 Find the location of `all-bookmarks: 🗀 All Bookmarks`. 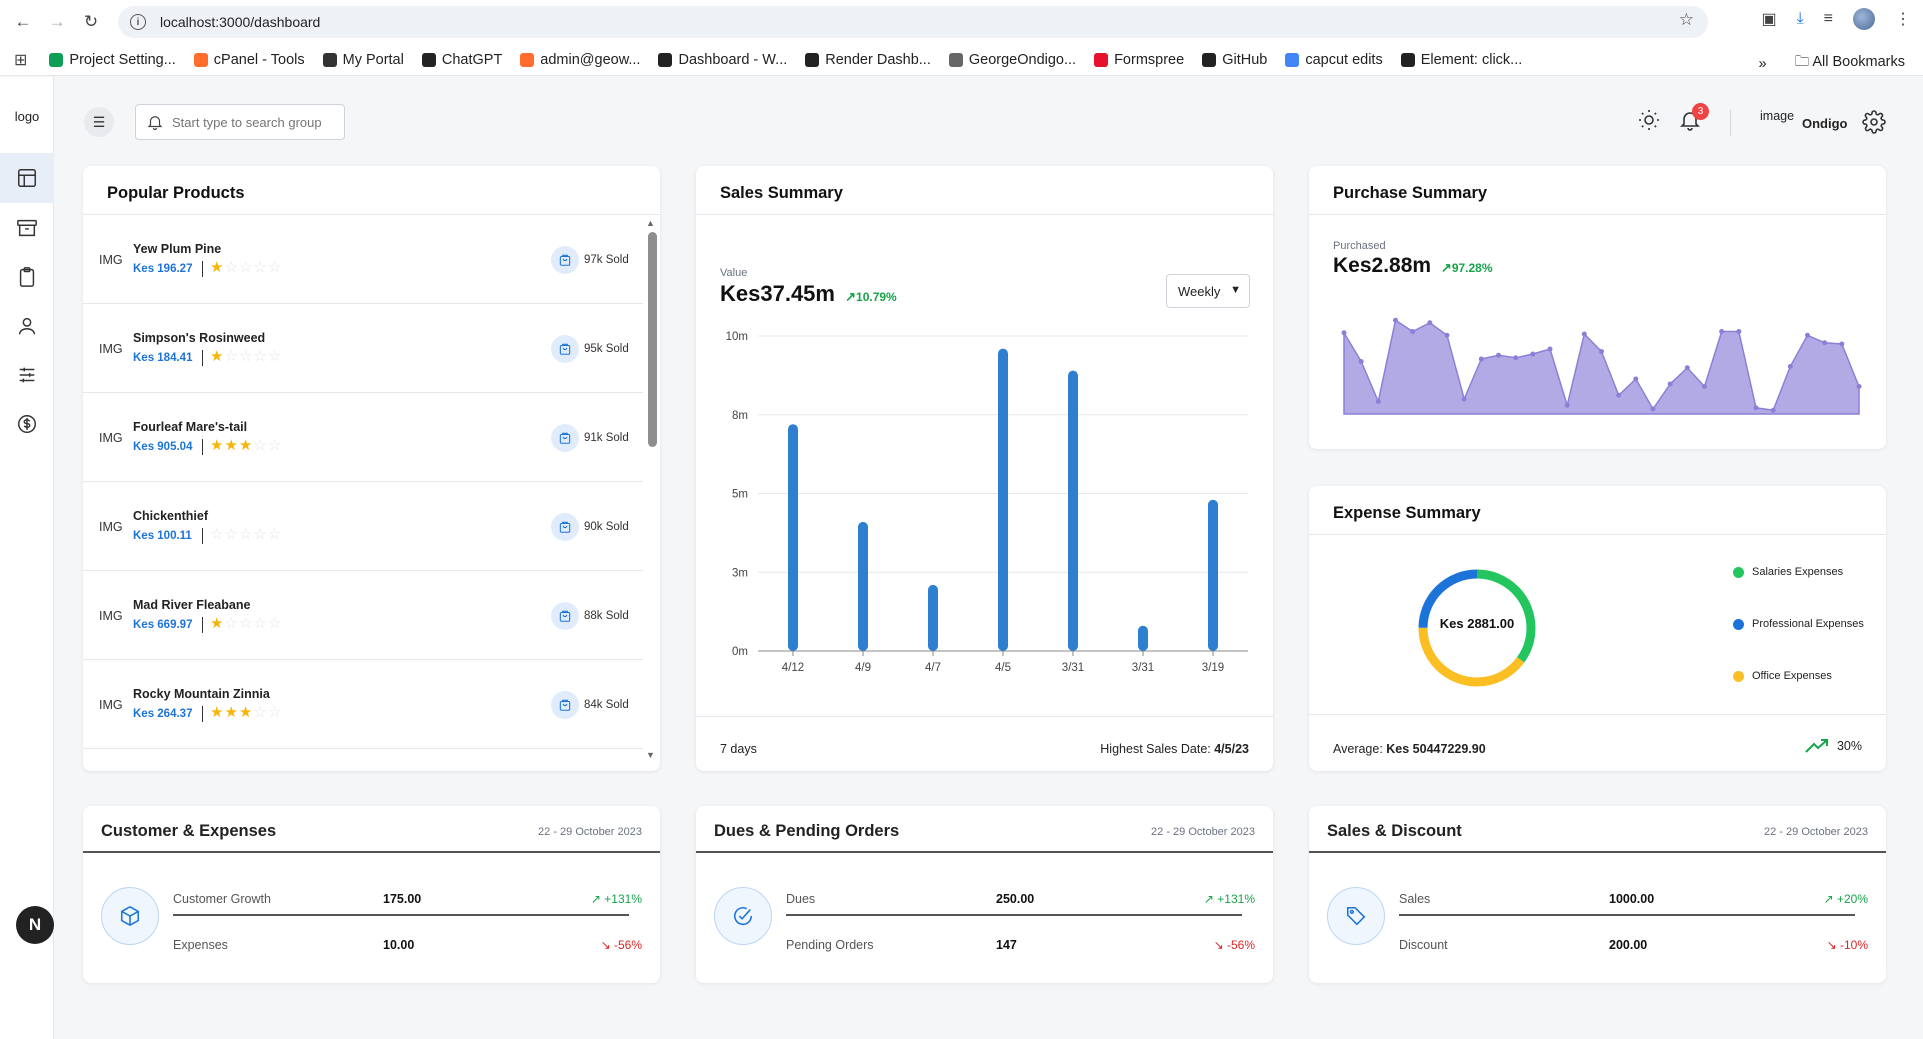

all-bookmarks: 🗀 All Bookmarks is located at coordinates (1849, 62).